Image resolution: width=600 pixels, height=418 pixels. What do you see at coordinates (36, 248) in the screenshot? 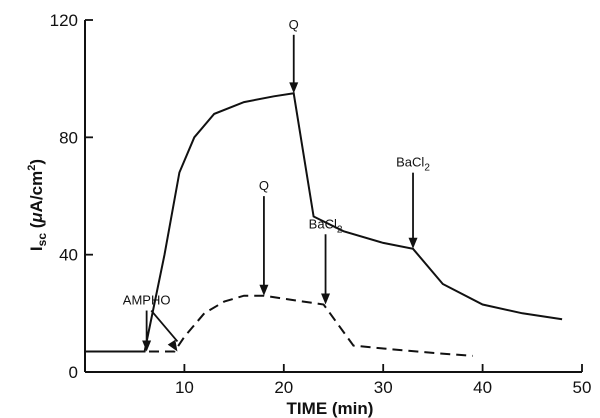
I see `y-axis-label-main: I` at bounding box center [36, 248].